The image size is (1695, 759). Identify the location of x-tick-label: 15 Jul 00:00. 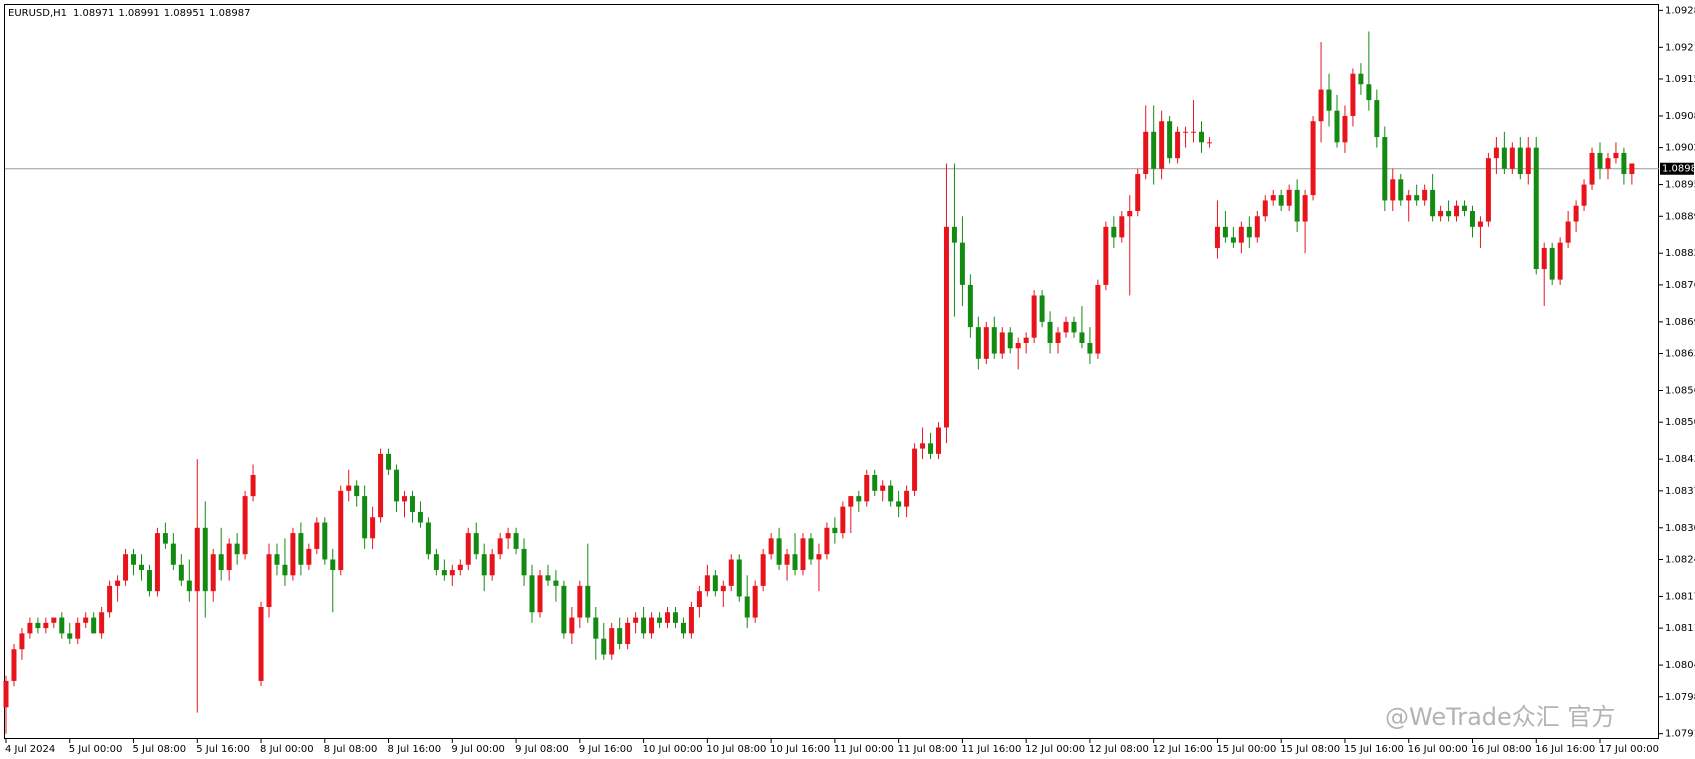
(1246, 749).